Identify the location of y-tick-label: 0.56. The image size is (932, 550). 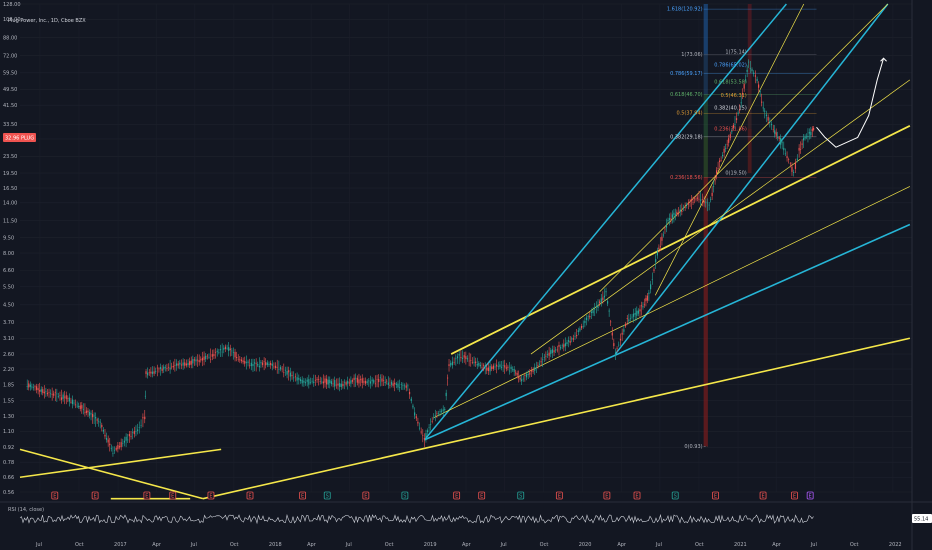
(8, 493).